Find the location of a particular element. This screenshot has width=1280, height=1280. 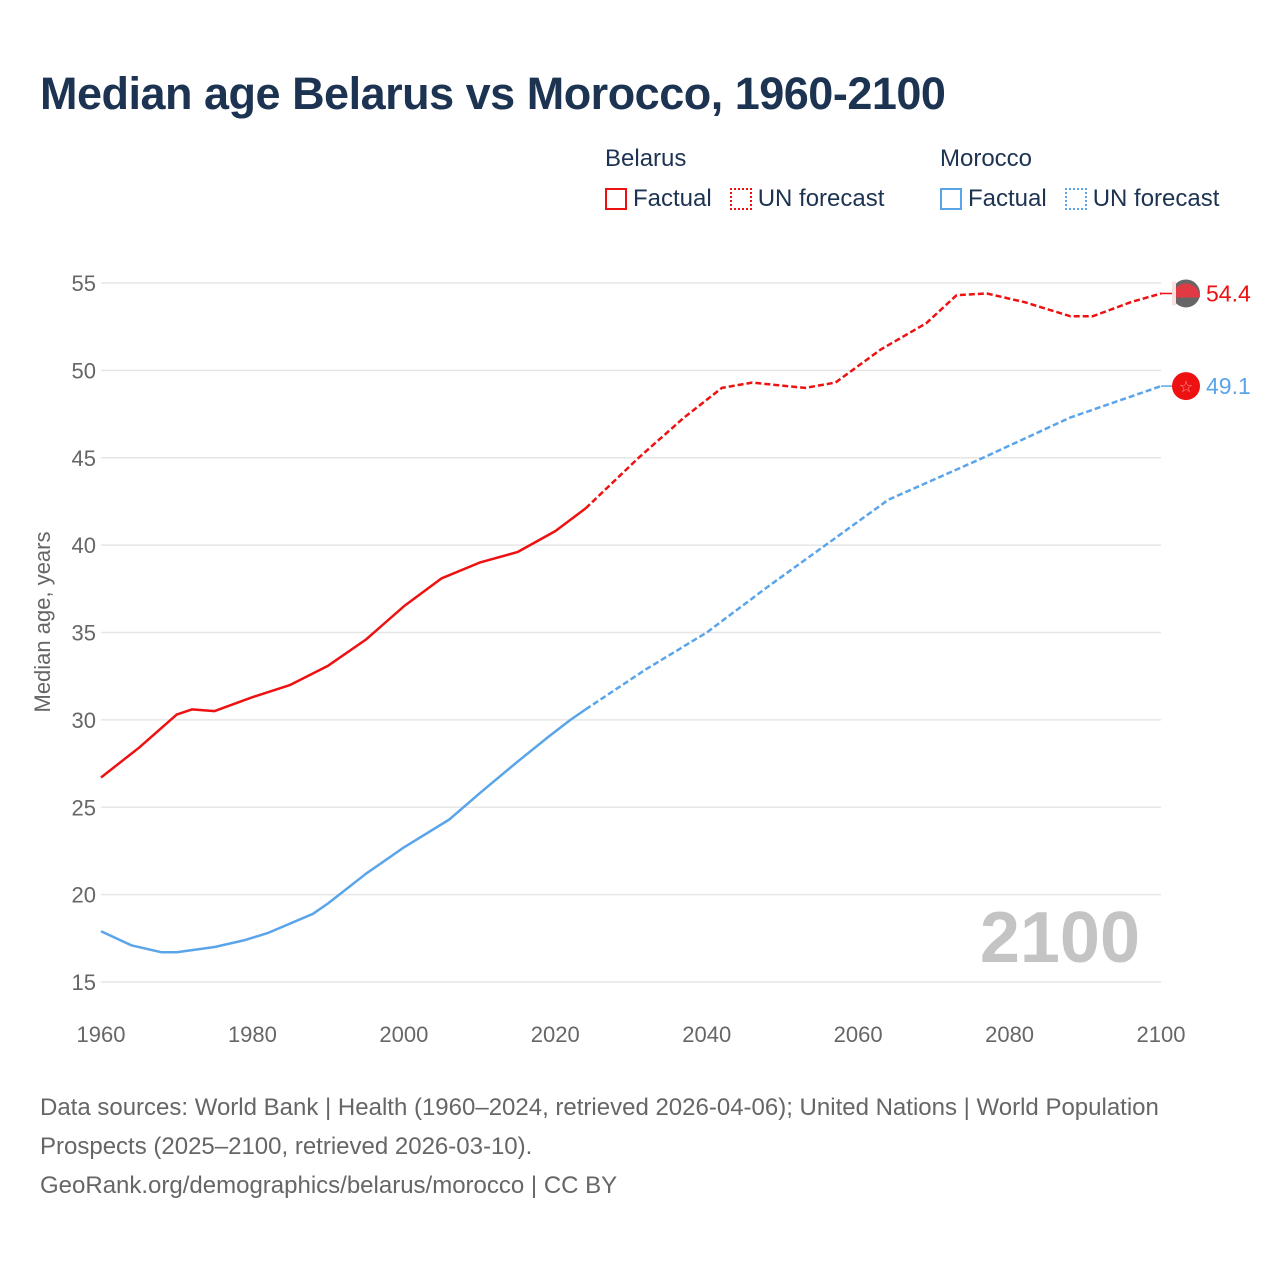

end-value-label: 49.1 is located at coordinates (1228, 386).